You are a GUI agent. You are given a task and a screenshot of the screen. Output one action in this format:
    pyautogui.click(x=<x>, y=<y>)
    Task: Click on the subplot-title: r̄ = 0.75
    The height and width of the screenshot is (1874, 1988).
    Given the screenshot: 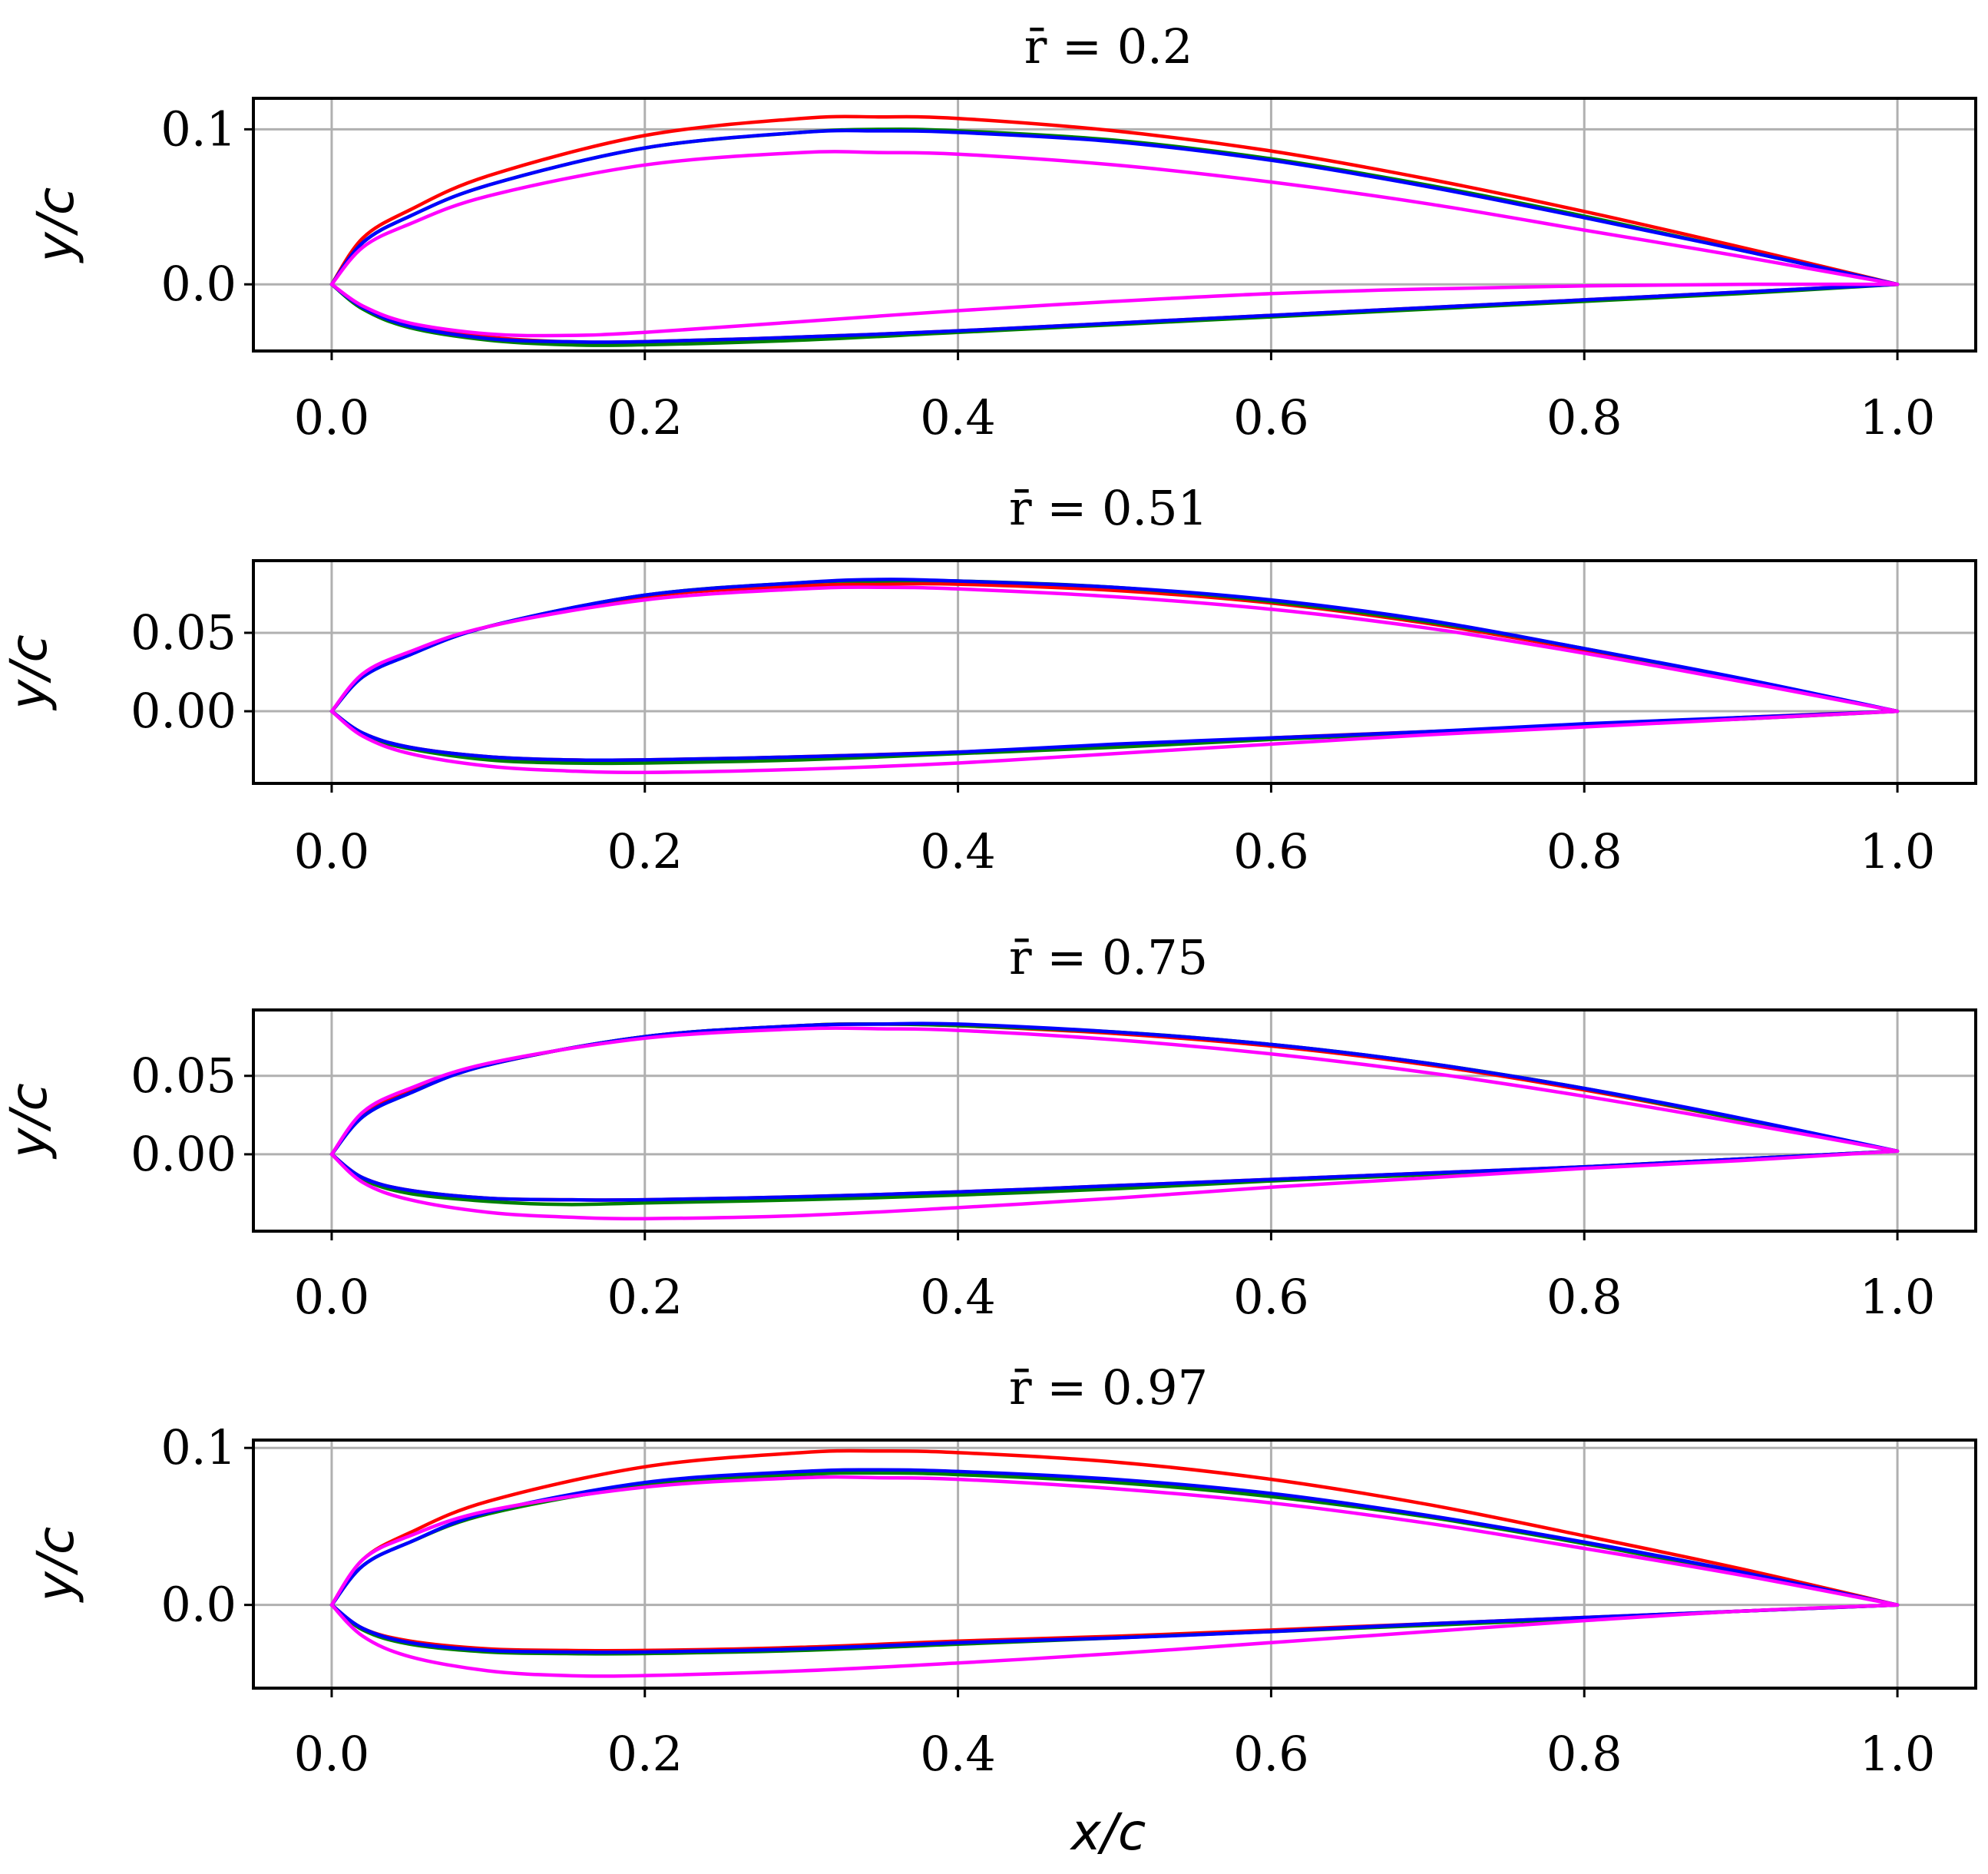 What is the action you would take?
    pyautogui.click(x=1108, y=957)
    